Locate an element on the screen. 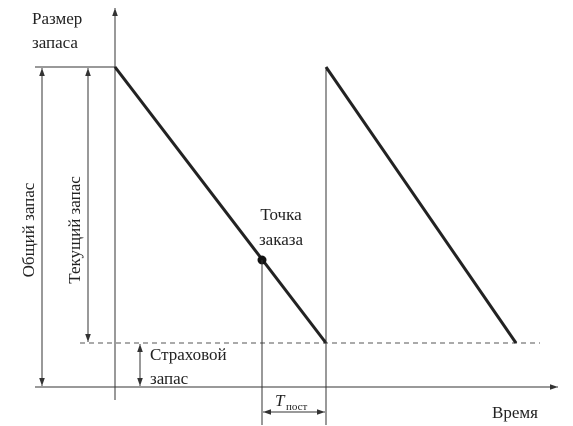 The height and width of the screenshot is (426, 573). reorder-point-label: заказа is located at coordinates (281, 239).